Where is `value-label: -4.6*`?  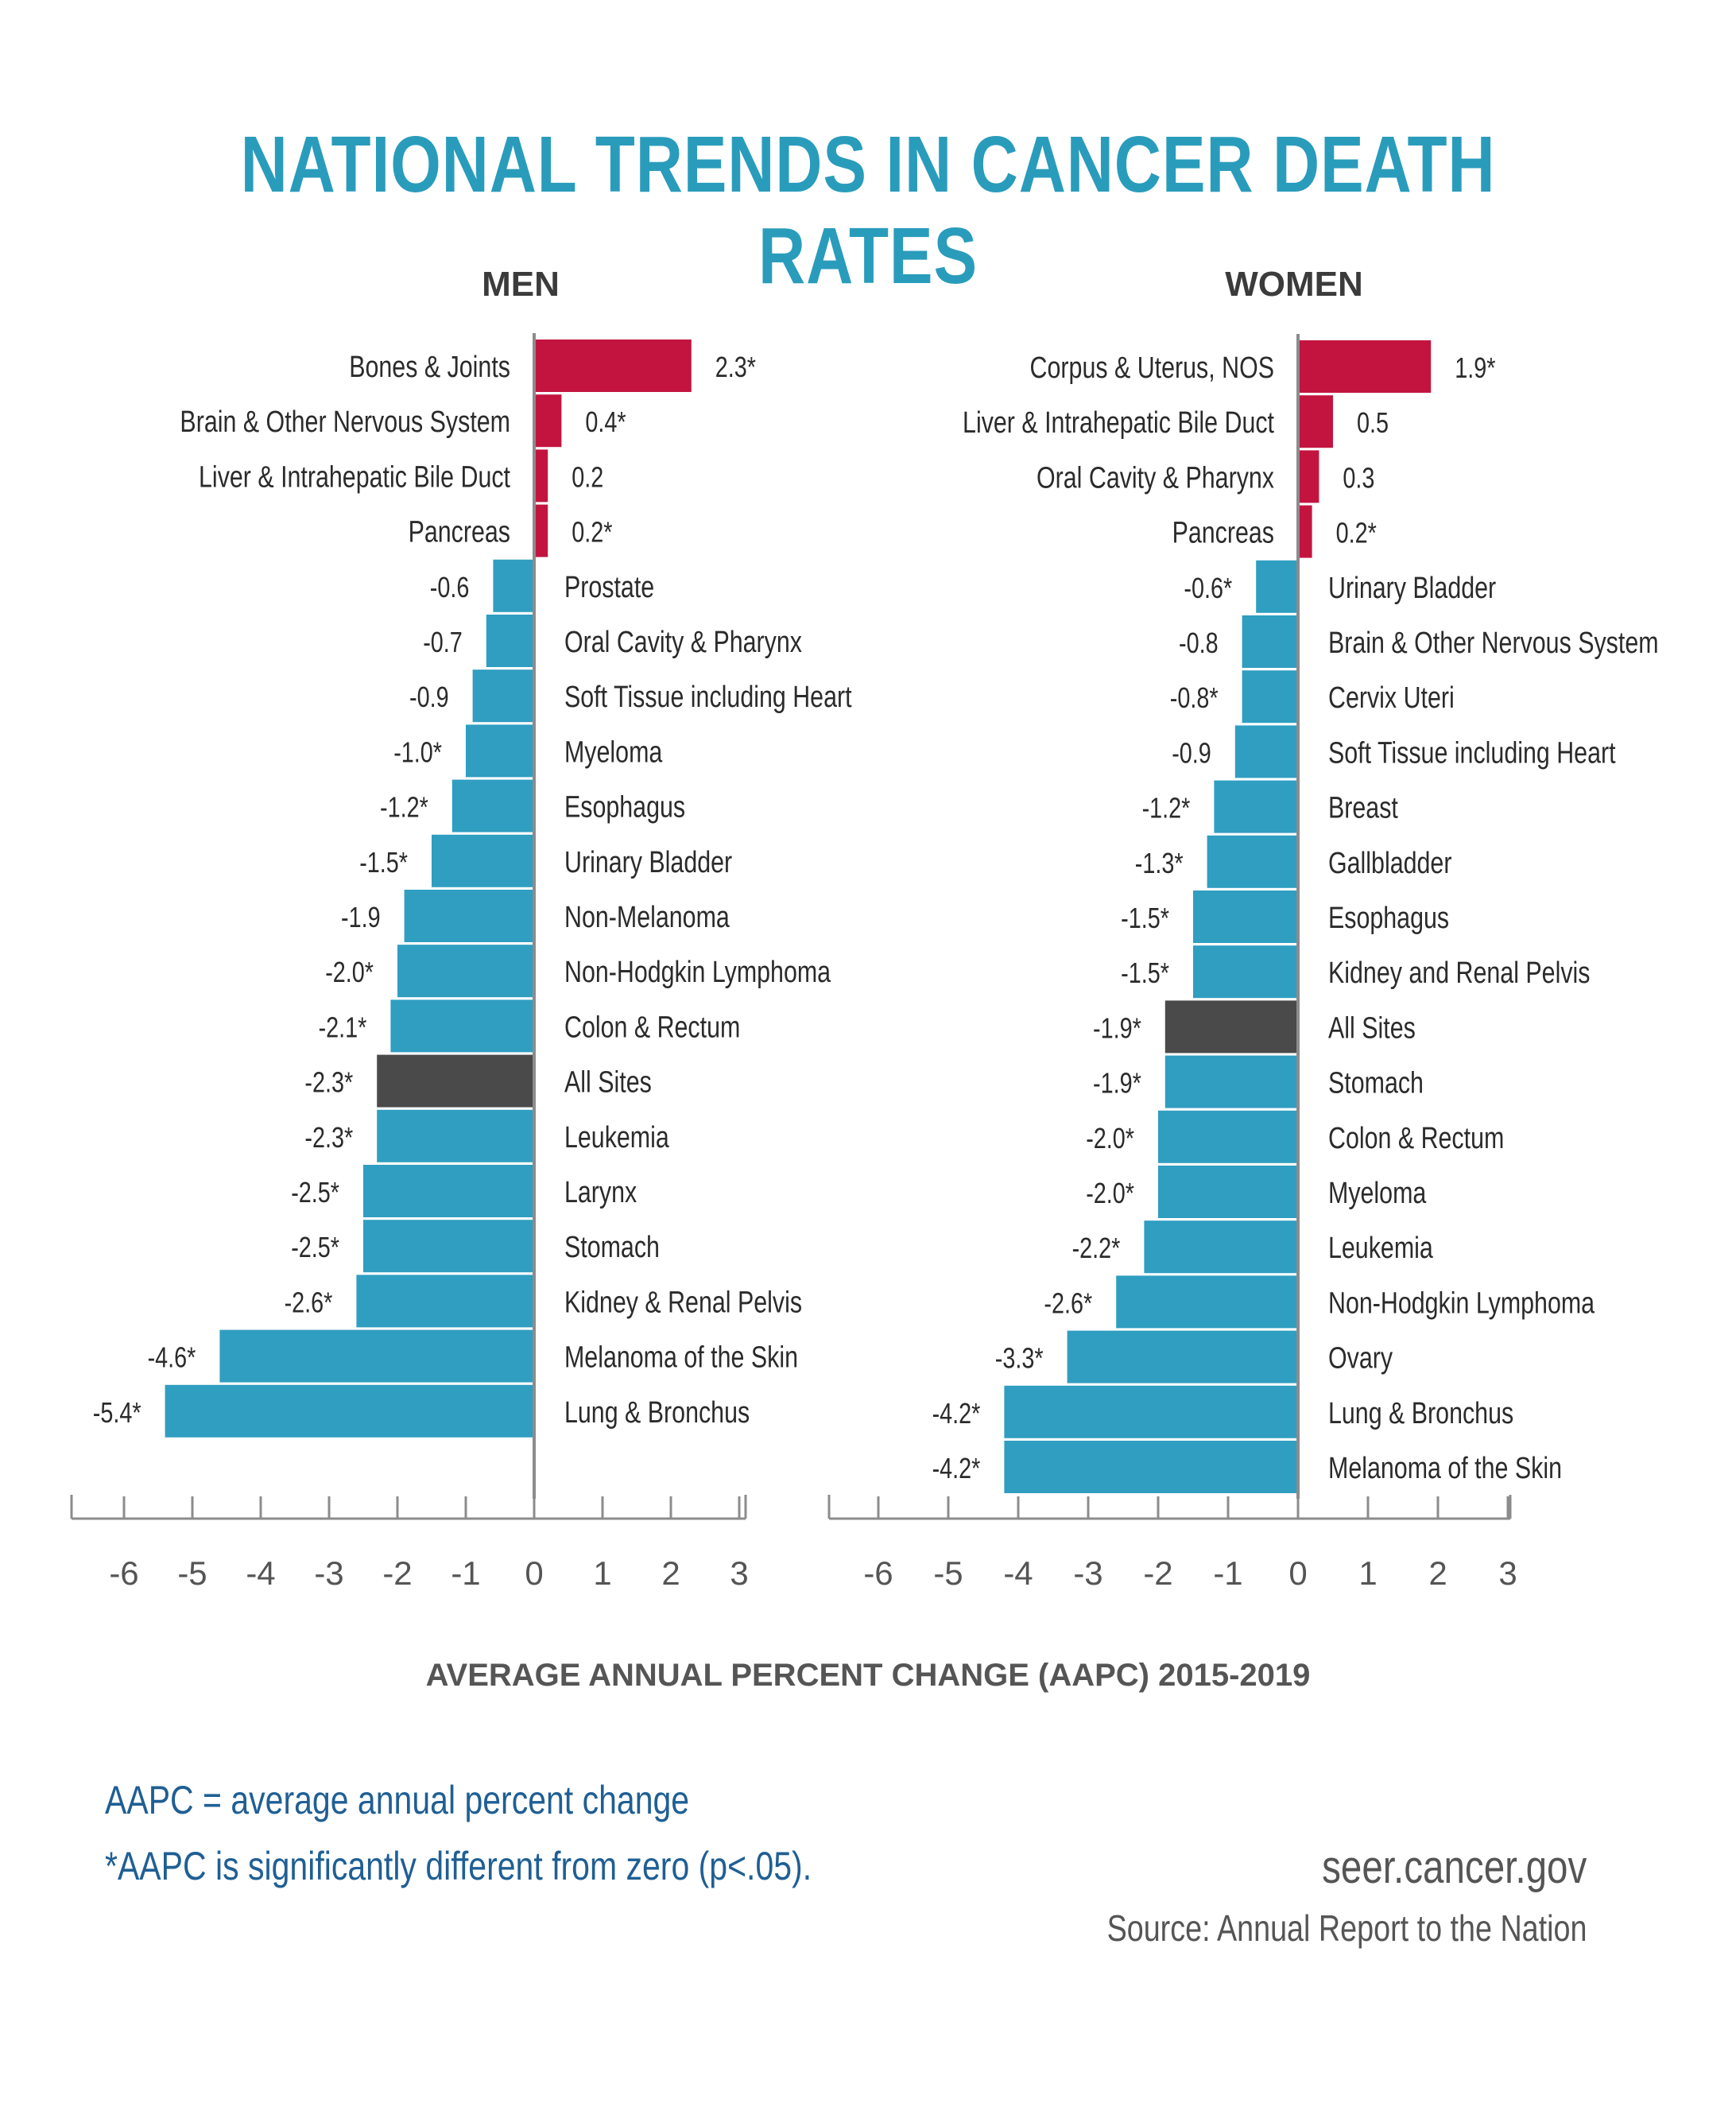
value-label: -4.6* is located at coordinates (172, 1357).